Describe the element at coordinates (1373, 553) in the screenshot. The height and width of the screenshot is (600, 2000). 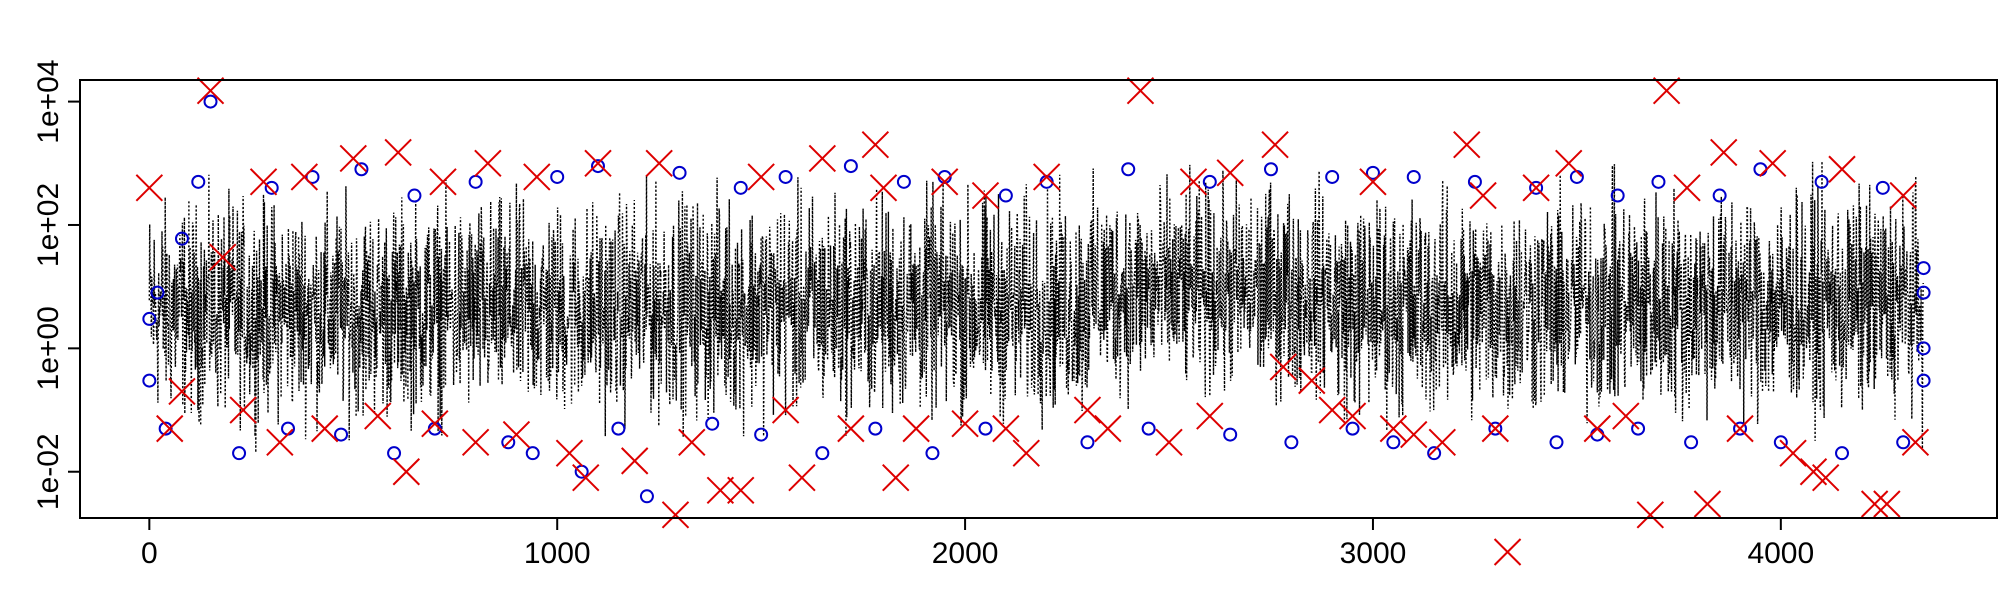
I see `x-tick-label: 3000` at that location.